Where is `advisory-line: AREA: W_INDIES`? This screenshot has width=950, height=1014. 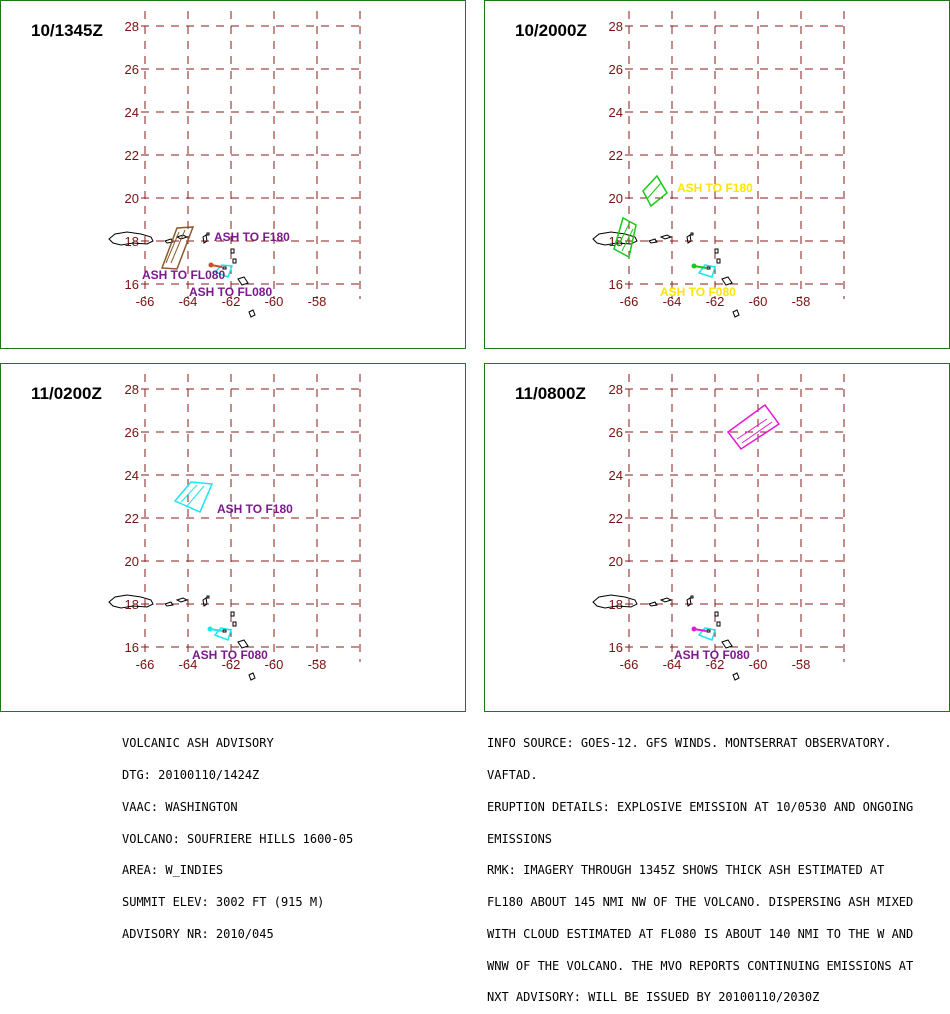 advisory-line: AREA: W_INDIES is located at coordinates (173, 870).